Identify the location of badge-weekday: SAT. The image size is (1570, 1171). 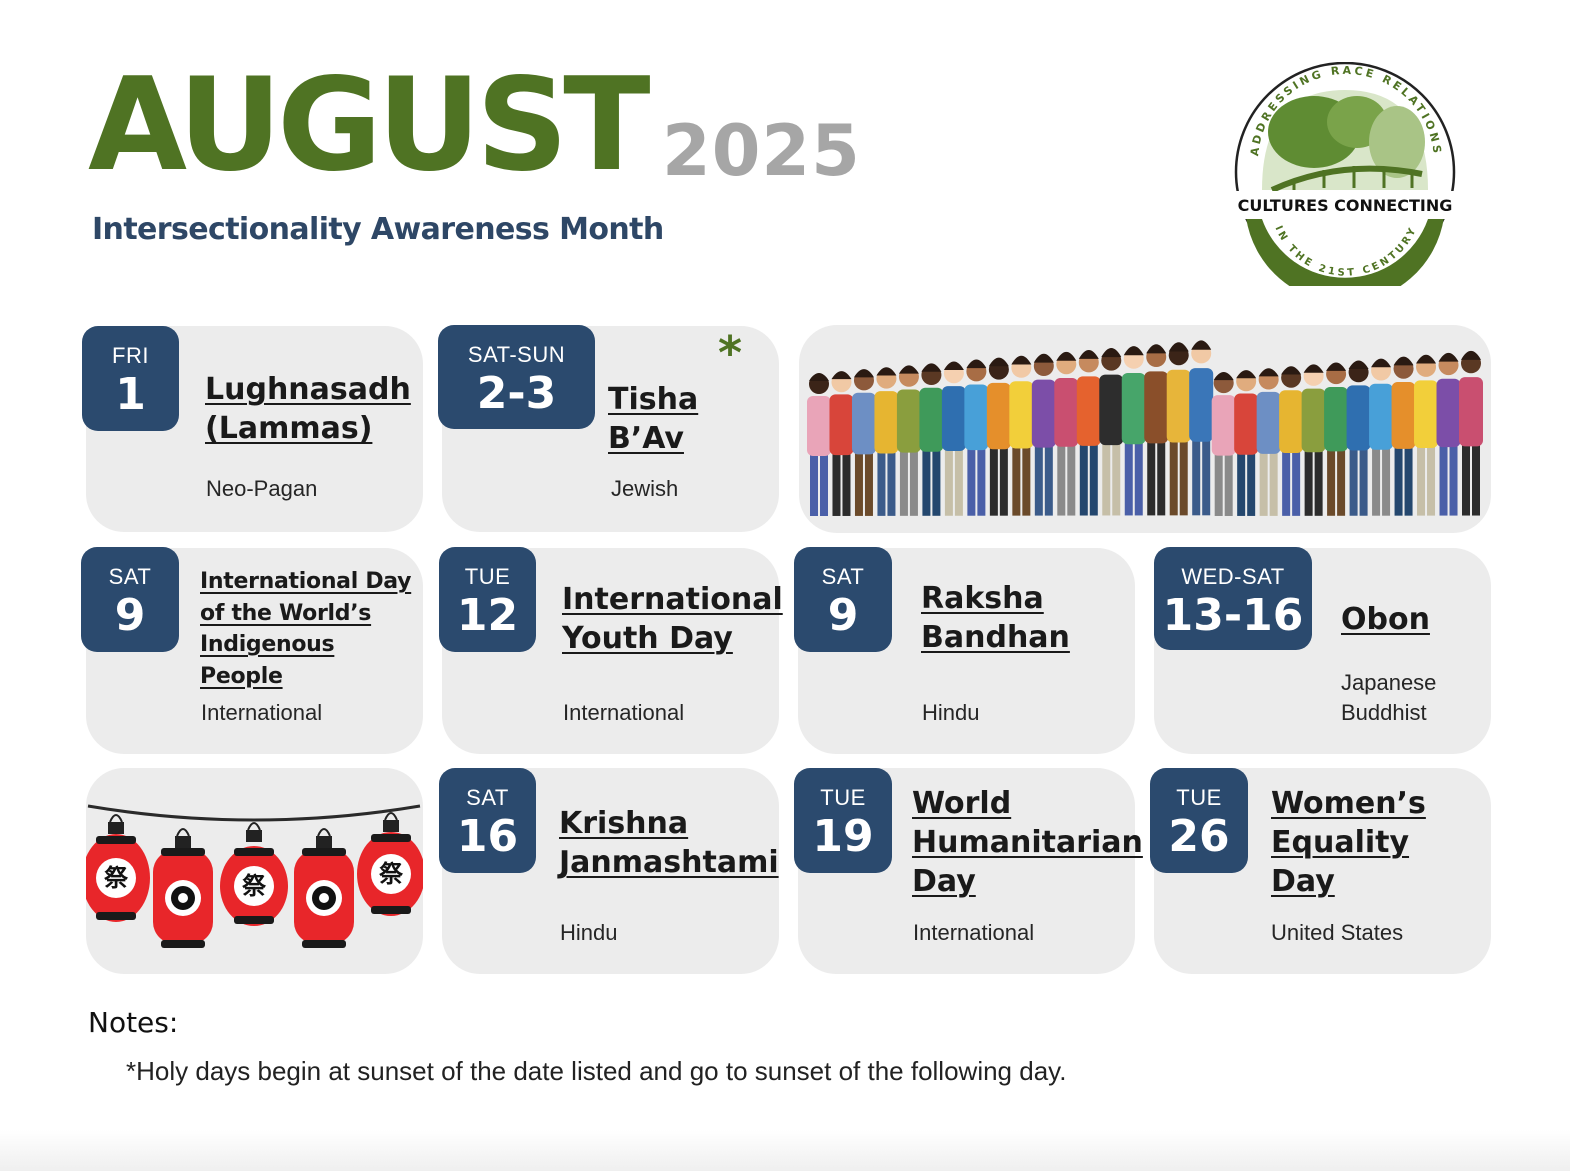
(843, 576).